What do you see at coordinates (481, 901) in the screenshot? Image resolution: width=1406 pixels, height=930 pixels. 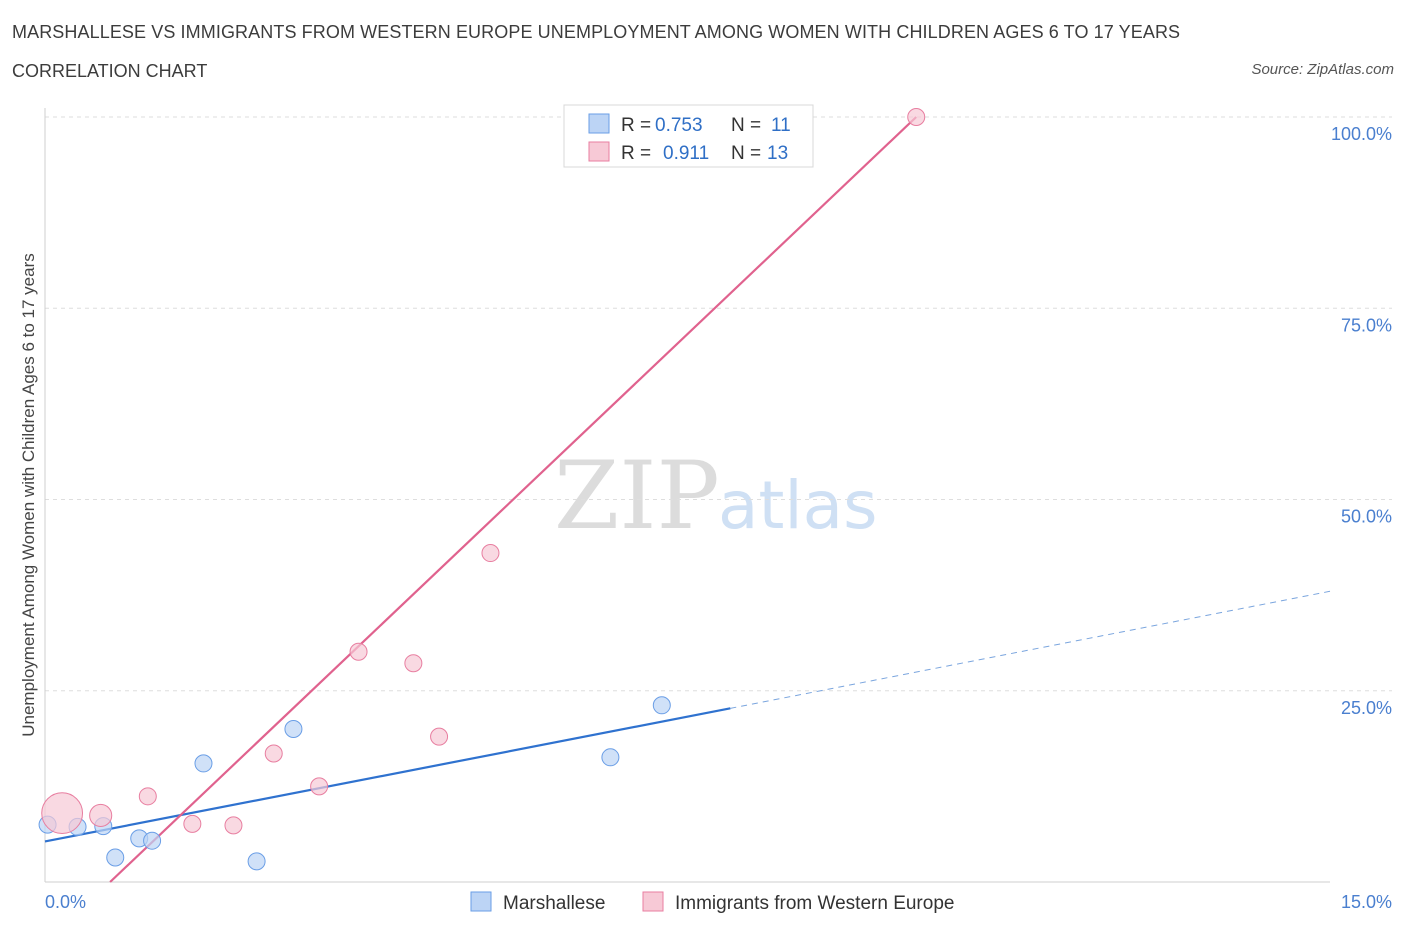 I see `legend-swatch-marshallese-bottom` at bounding box center [481, 901].